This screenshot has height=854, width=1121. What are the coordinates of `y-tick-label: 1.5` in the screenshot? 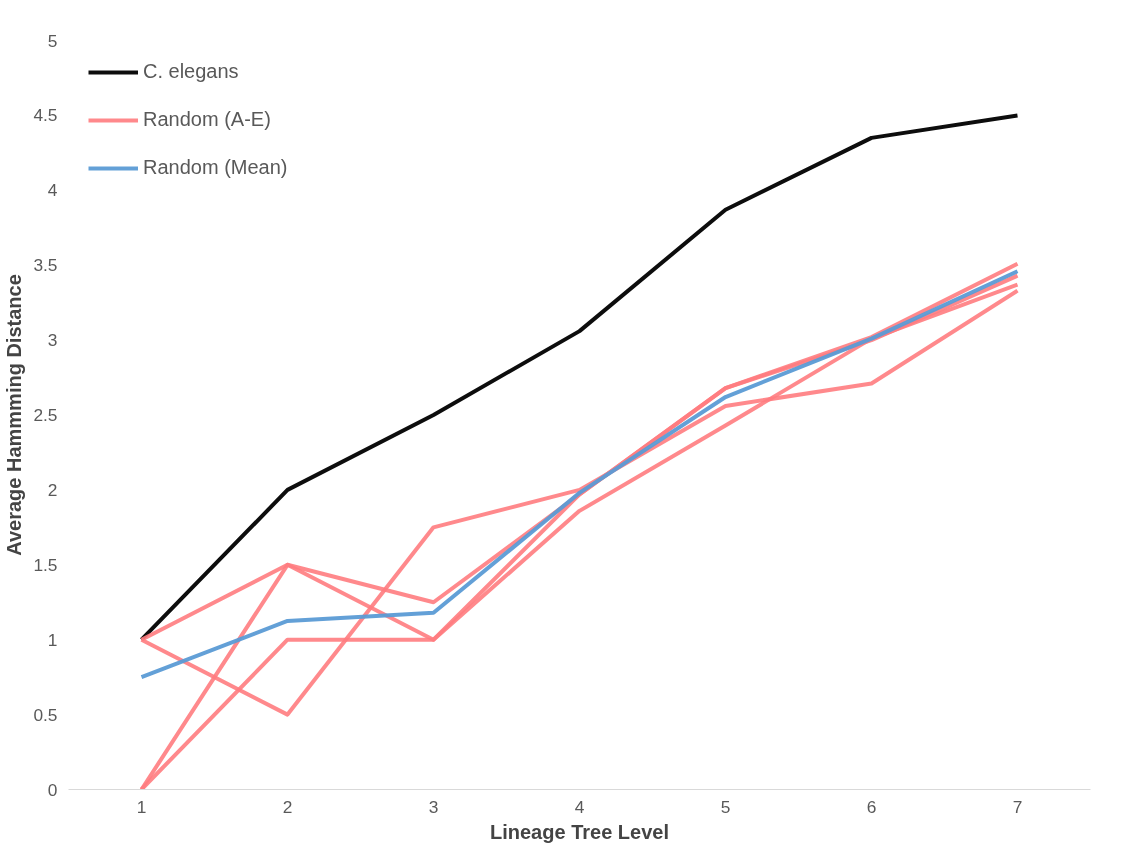 It's located at (45, 564).